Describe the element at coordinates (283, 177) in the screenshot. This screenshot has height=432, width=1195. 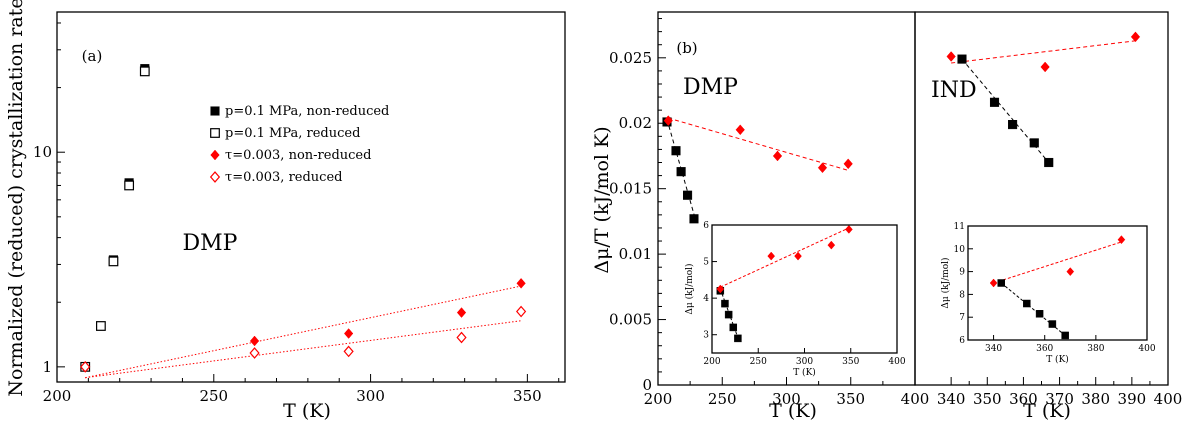
I see `legend-label: τ=0.003, reduced` at that location.